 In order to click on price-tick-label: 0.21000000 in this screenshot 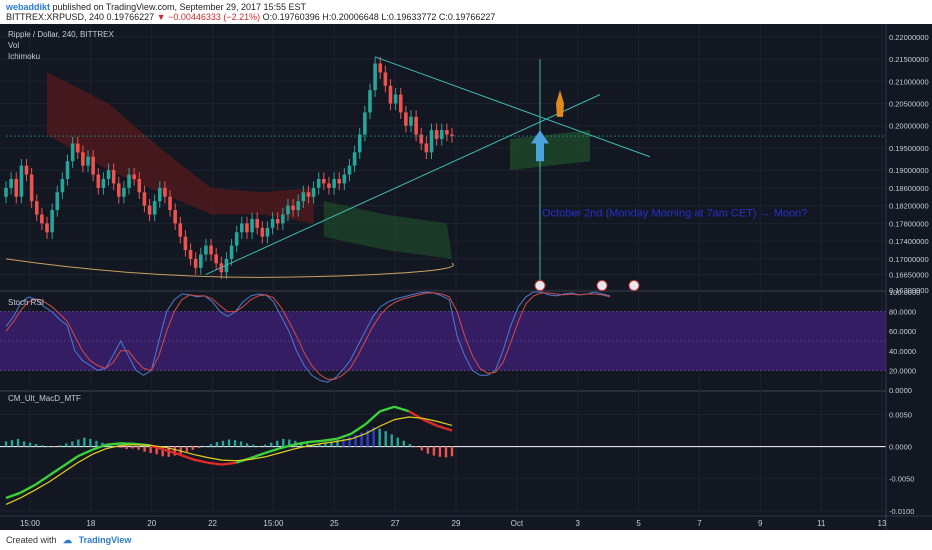, I will do `click(909, 81)`.